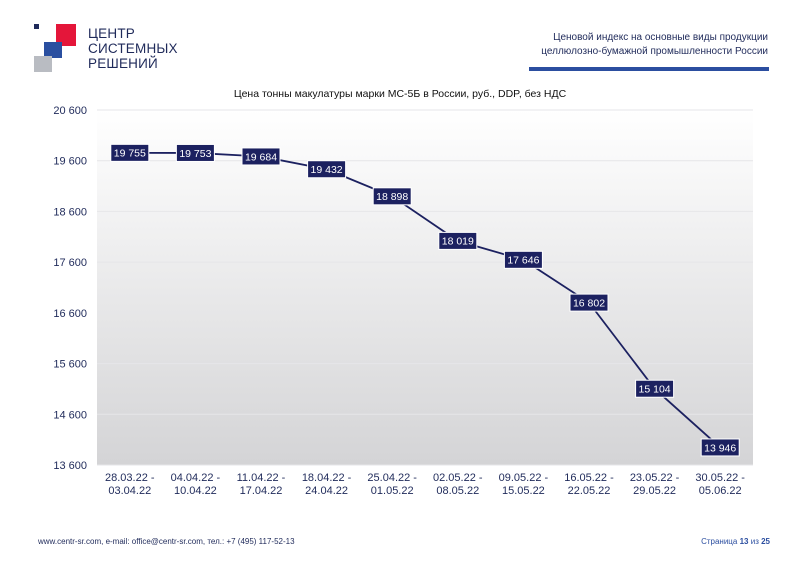 Image resolution: width=800 pixels, height=565 pixels. What do you see at coordinates (70, 314) in the screenshot?
I see `y-tick-label: 16 600` at bounding box center [70, 314].